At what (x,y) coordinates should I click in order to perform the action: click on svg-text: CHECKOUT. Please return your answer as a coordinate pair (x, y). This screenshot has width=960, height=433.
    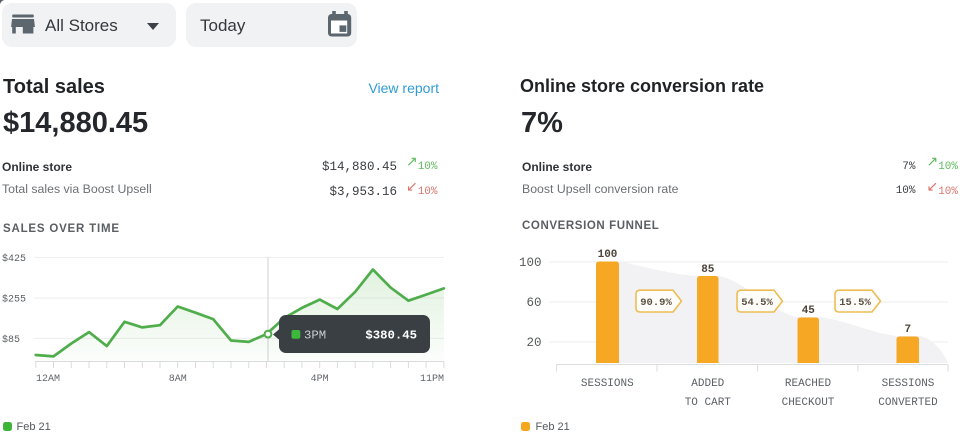
    Looking at the image, I should click on (808, 403).